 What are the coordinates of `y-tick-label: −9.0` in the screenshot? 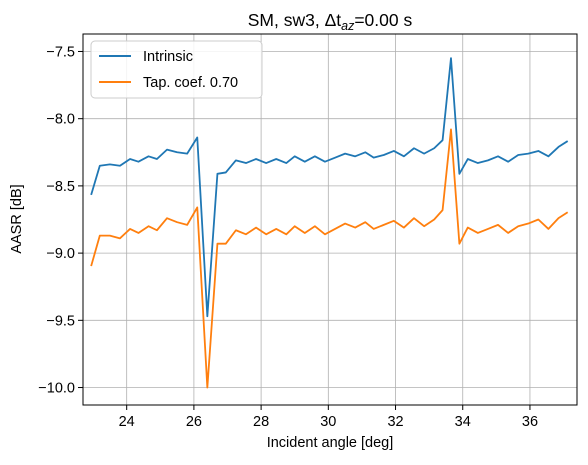 It's located at (60, 254).